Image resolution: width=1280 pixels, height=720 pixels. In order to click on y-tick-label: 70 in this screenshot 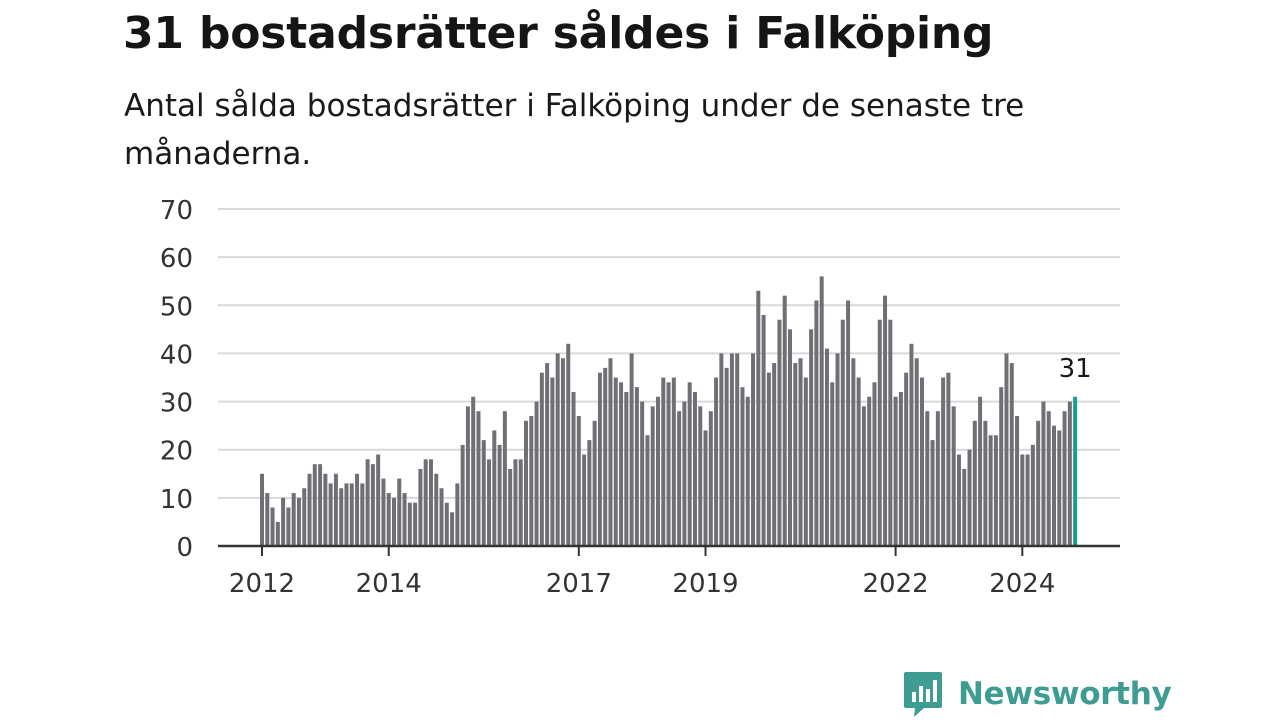, I will do `click(176, 211)`.